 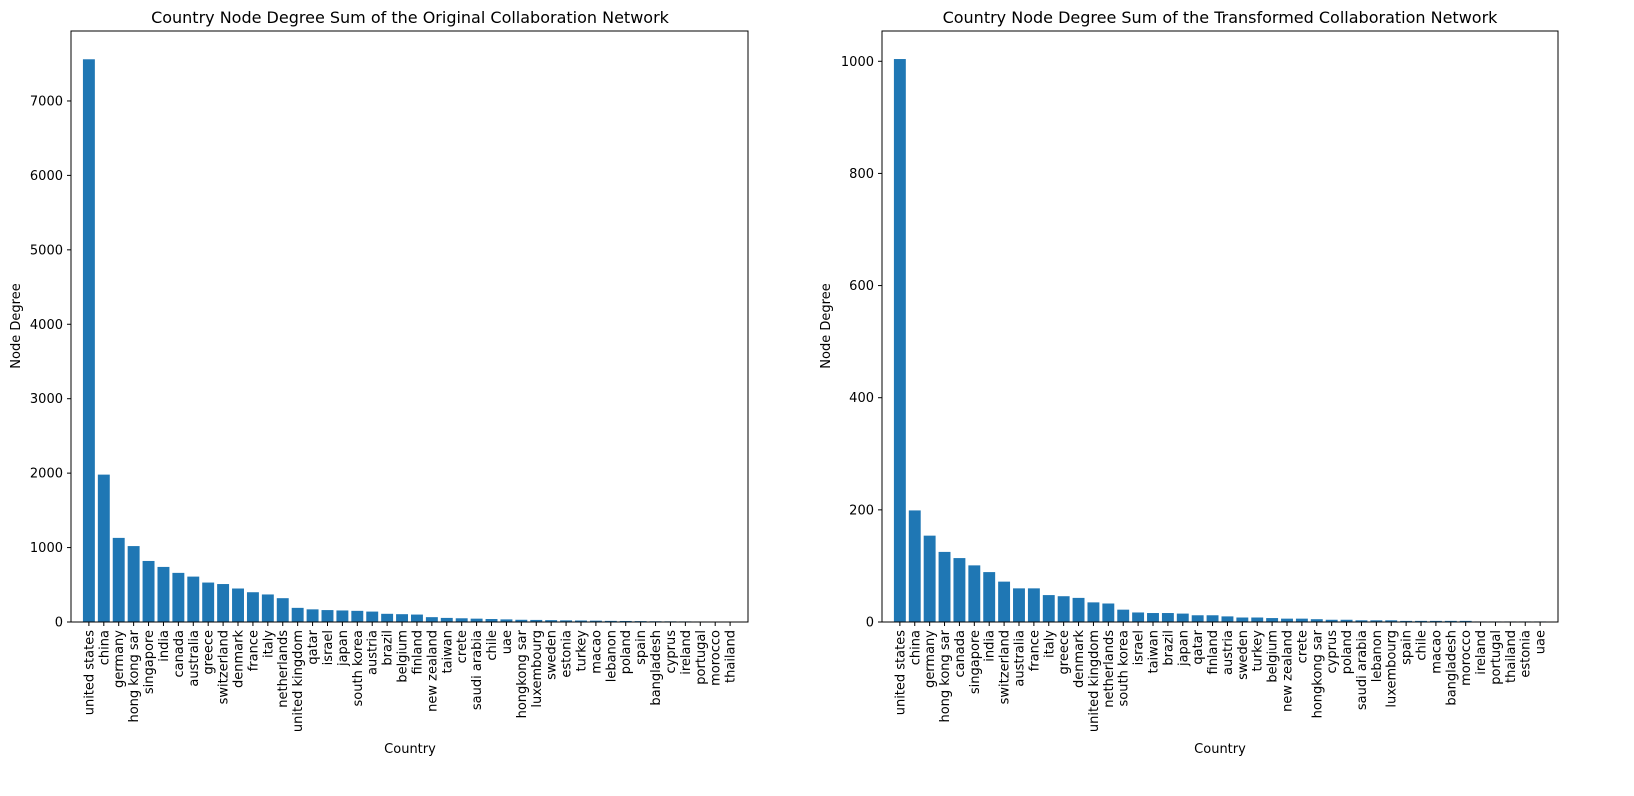 What do you see at coordinates (1124, 668) in the screenshot?
I see `x-tick-label: south korea` at bounding box center [1124, 668].